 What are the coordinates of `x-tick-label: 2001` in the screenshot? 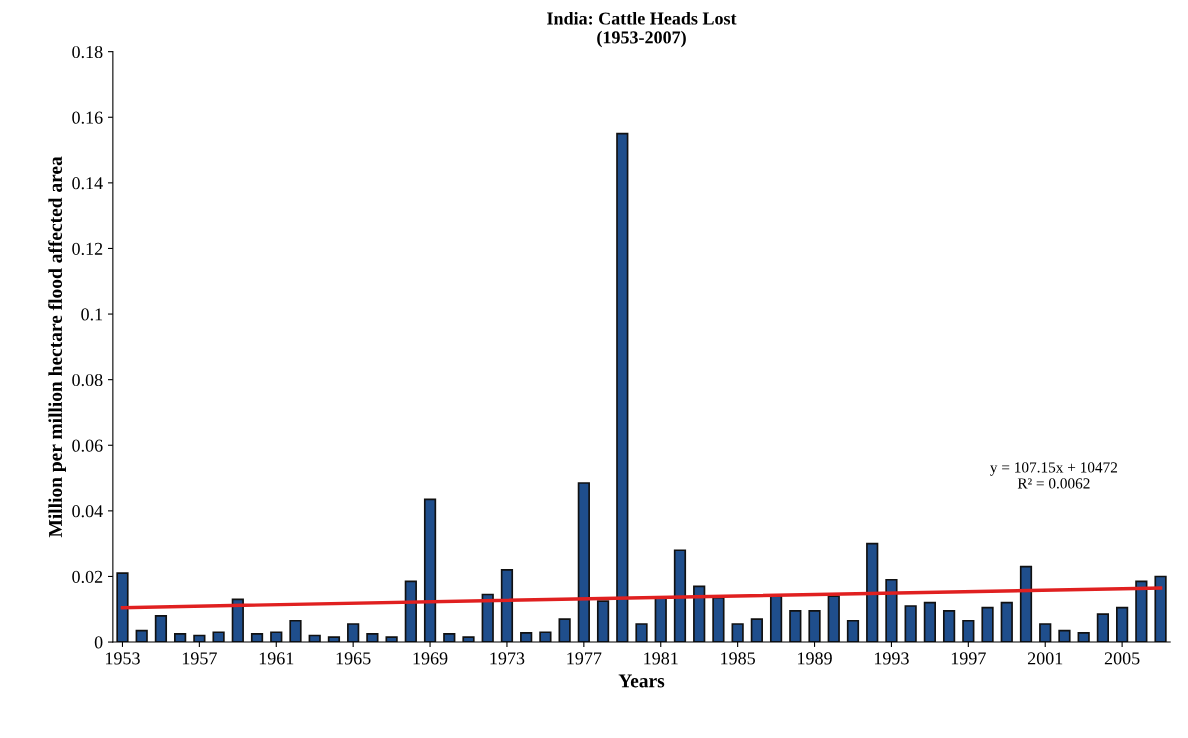 It's located at (1045, 658).